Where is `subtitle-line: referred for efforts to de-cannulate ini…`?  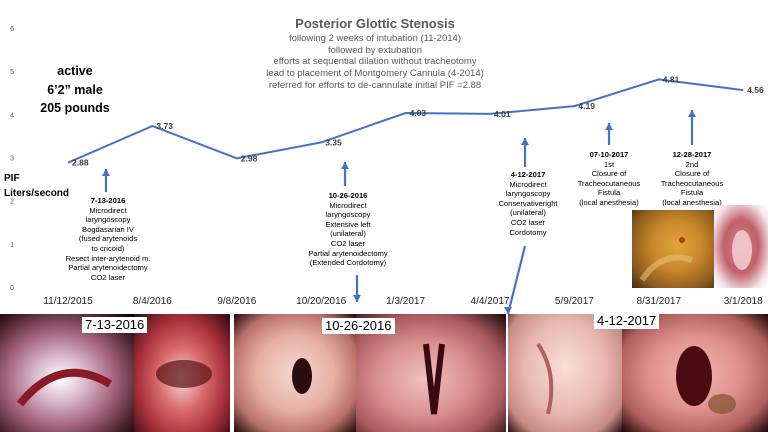
subtitle-line: referred for efforts to de-cannulate ini… is located at coordinates (375, 85).